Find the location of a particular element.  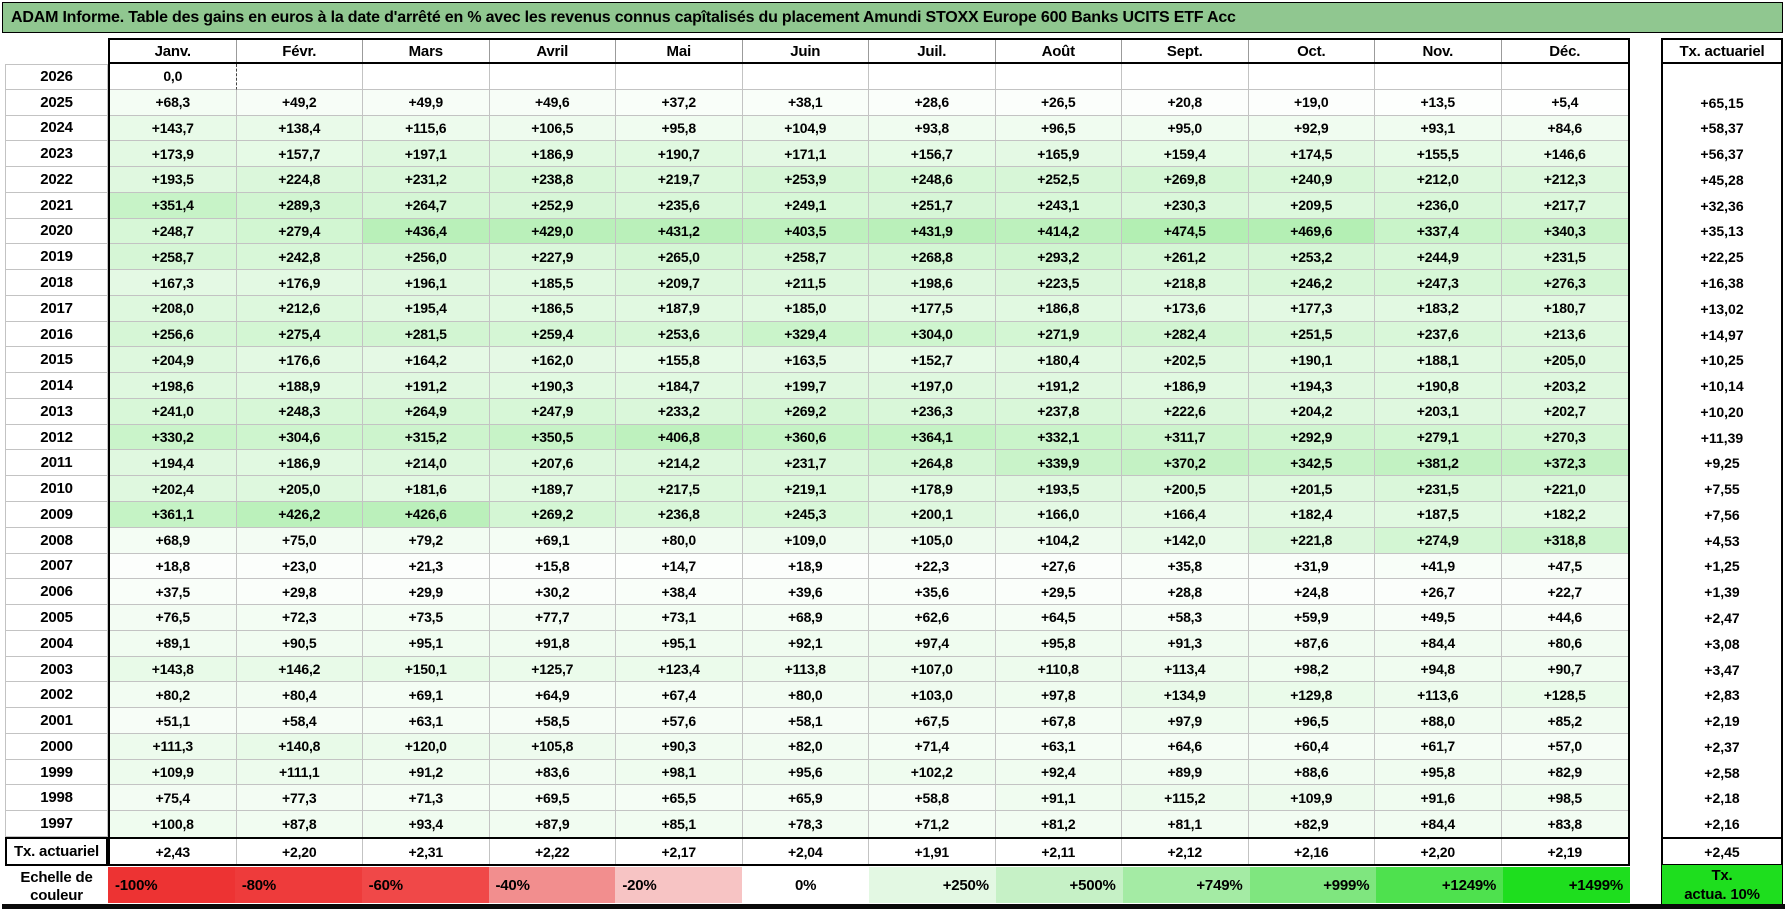

footer-cell: +2,12 is located at coordinates (1185, 851).